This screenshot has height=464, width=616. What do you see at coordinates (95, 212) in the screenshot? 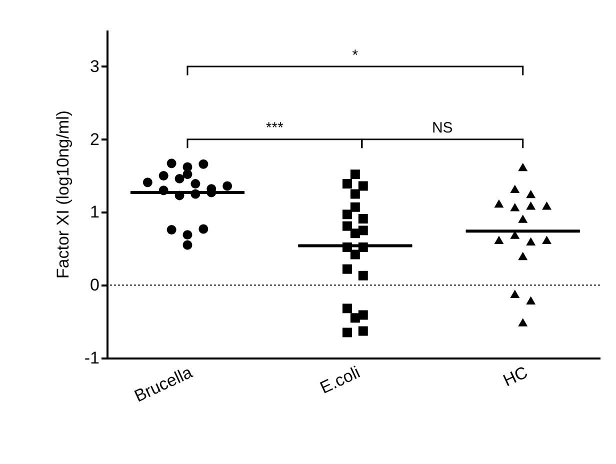
I see `y-tick-label: 1` at bounding box center [95, 212].